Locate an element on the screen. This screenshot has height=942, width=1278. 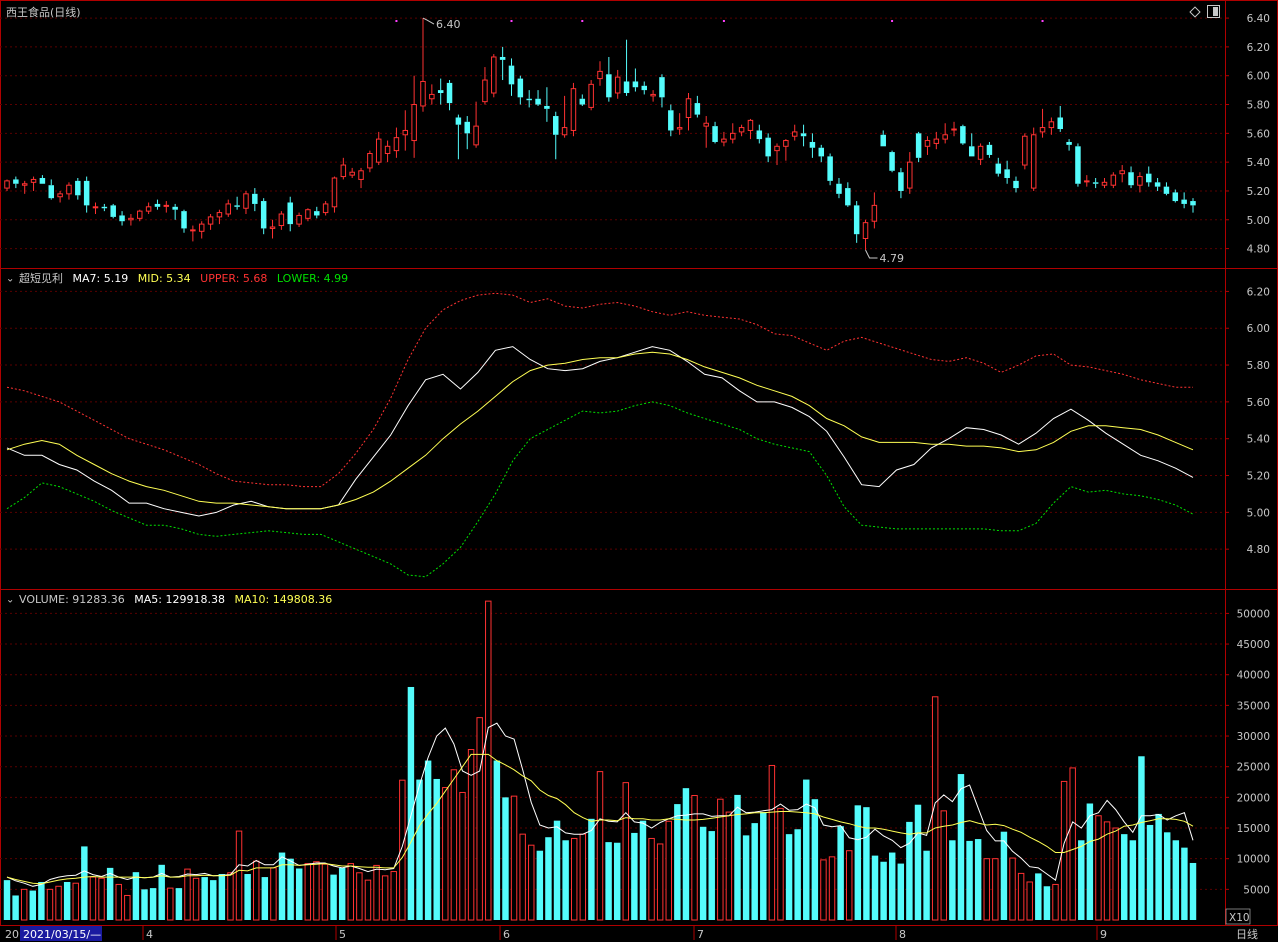
diamond-icon is located at coordinates (1195, 12).